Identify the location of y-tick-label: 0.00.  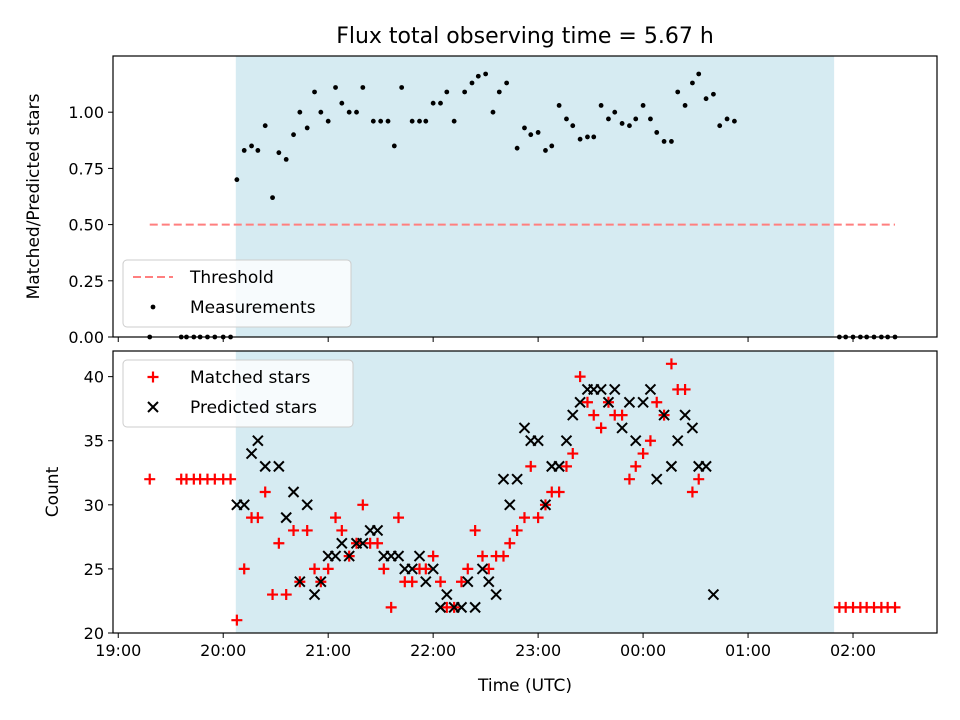
(86, 337).